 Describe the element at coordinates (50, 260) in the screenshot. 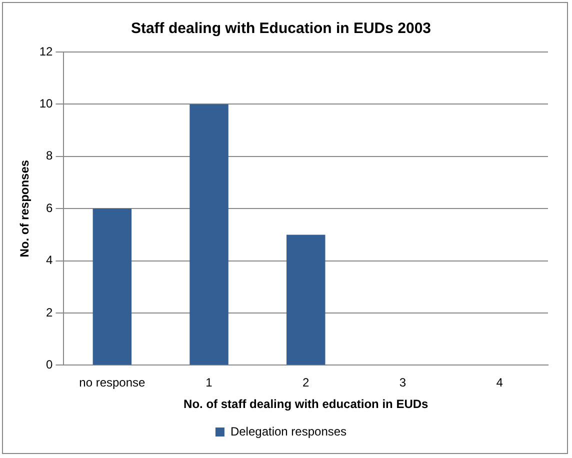

I see `y-tick-label: 4` at that location.